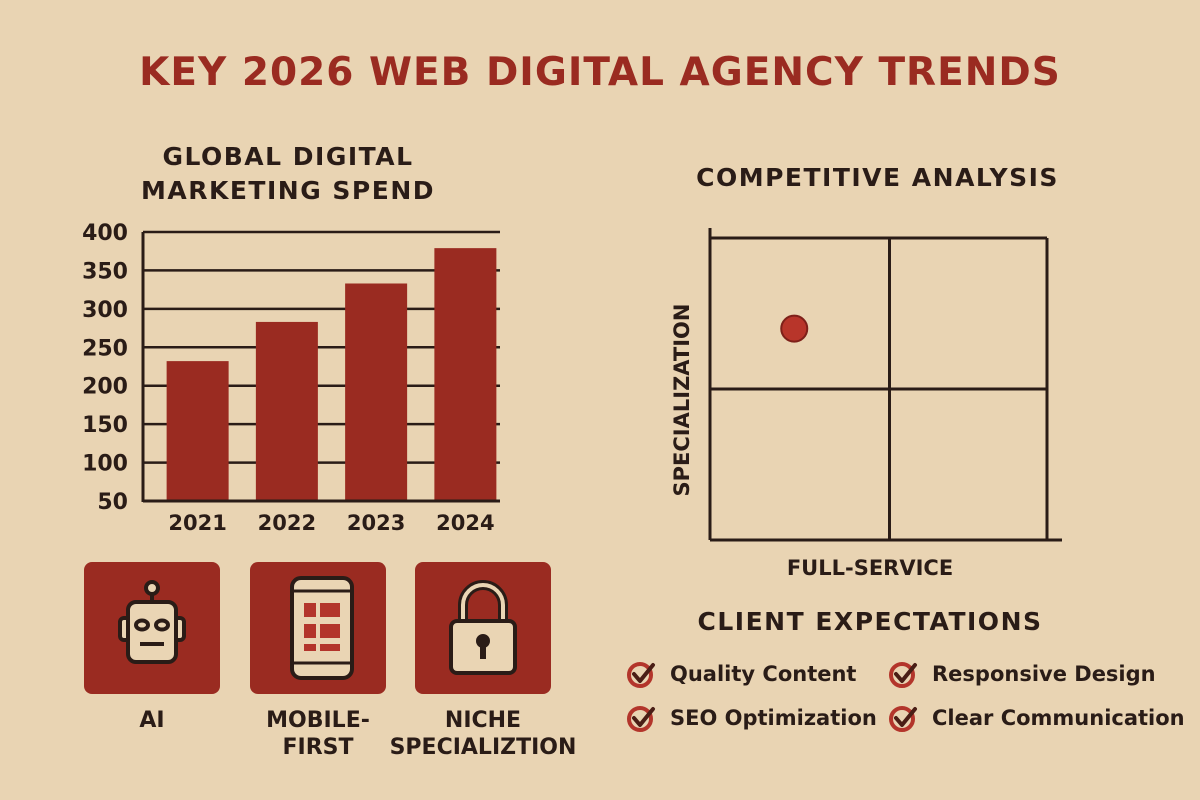  Describe the element at coordinates (288, 156) in the screenshot. I see `bar-chart-title-line: GLOBAL DIGITAL` at that location.